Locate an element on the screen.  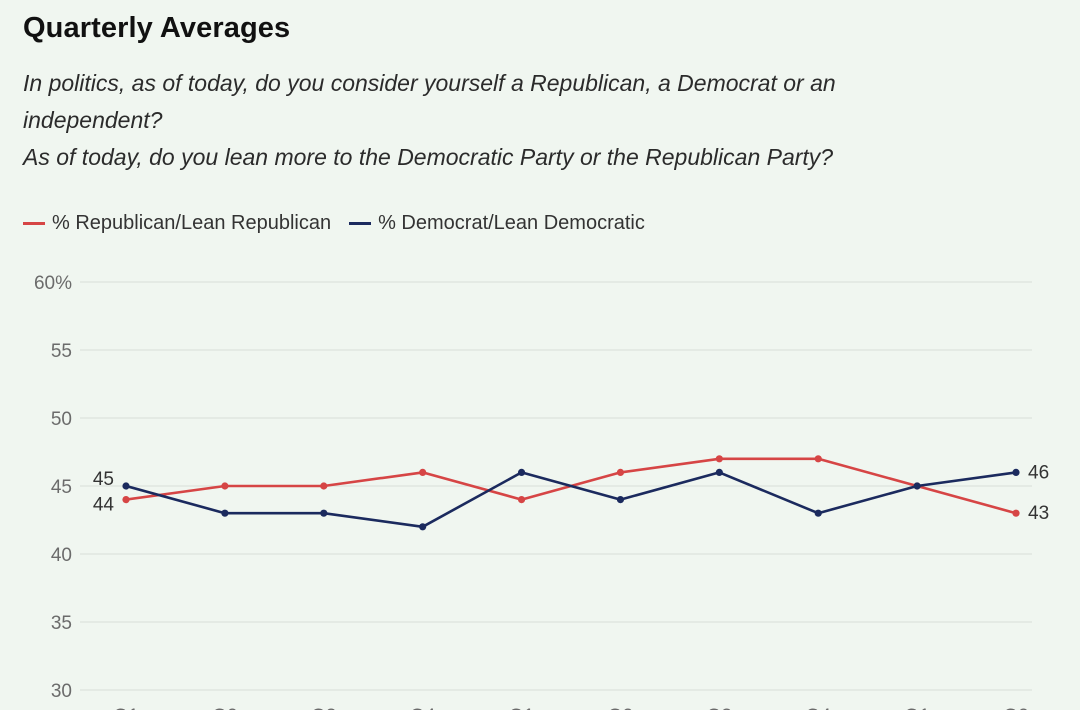
legend-label-republican: % Republican/Lean Republican is located at coordinates (192, 223).